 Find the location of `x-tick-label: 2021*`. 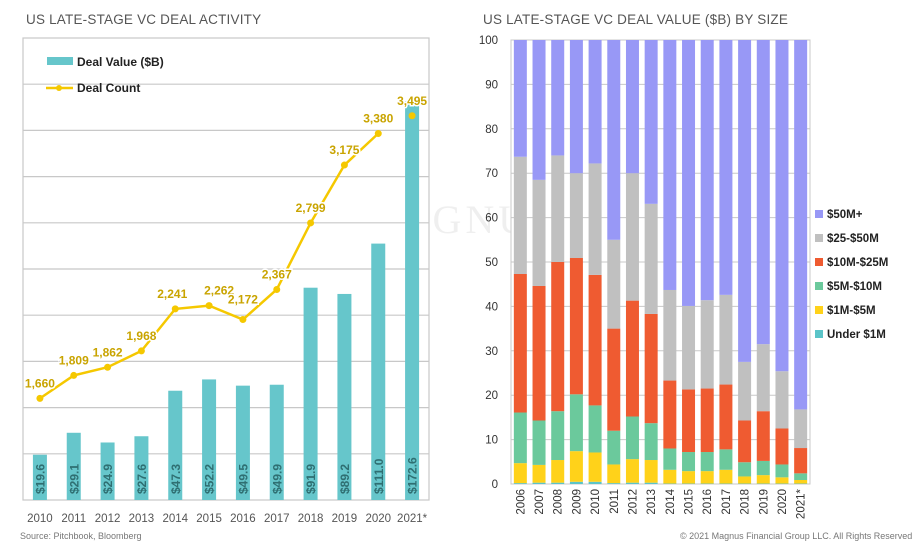

x-tick-label: 2021* is located at coordinates (802, 503).